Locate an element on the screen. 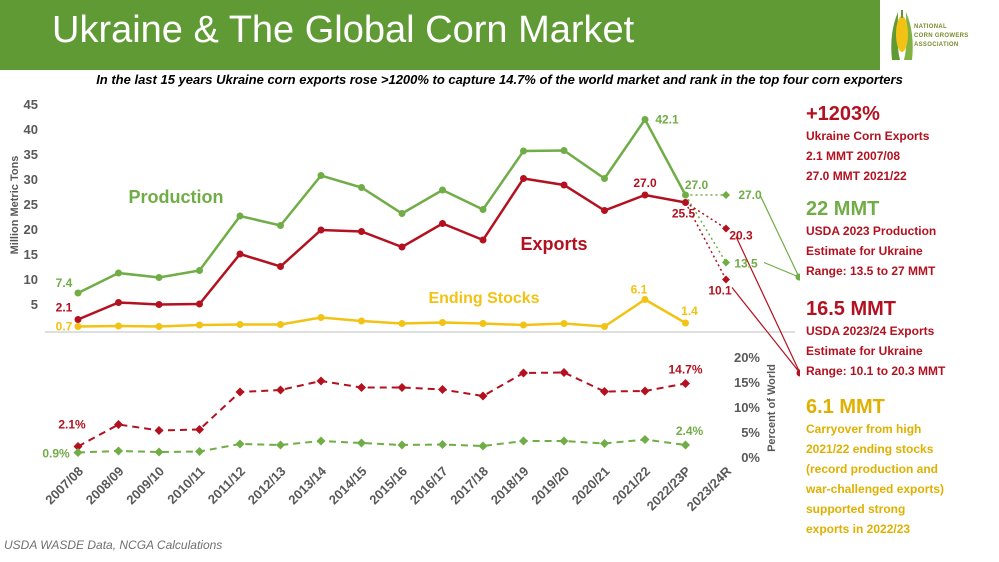 The image size is (999, 562). stocks-line is located at coordinates (382, 313).